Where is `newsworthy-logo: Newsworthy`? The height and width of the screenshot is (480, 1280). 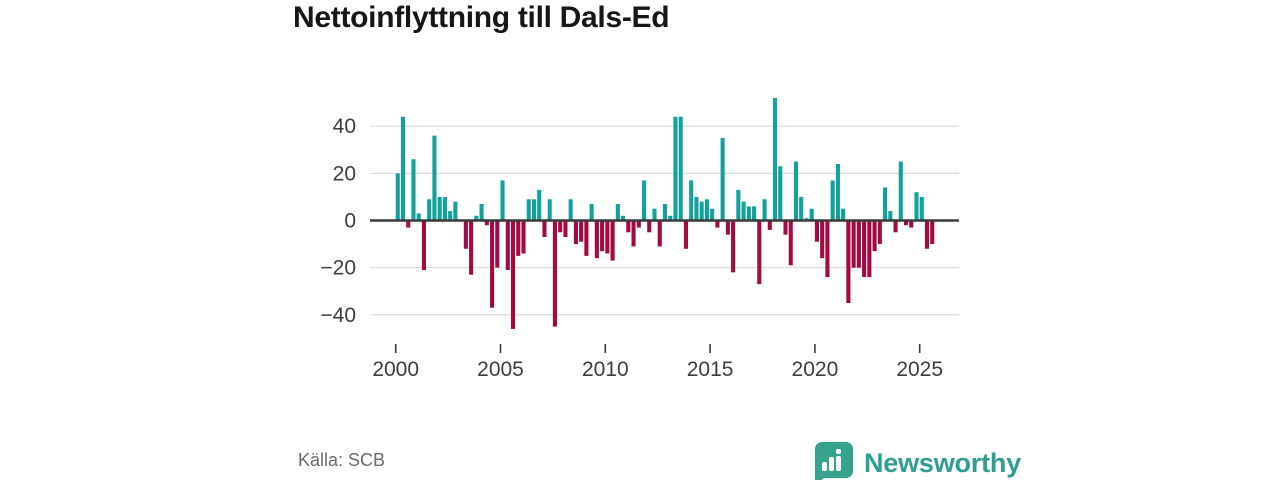 newsworthy-logo: Newsworthy is located at coordinates (917, 460).